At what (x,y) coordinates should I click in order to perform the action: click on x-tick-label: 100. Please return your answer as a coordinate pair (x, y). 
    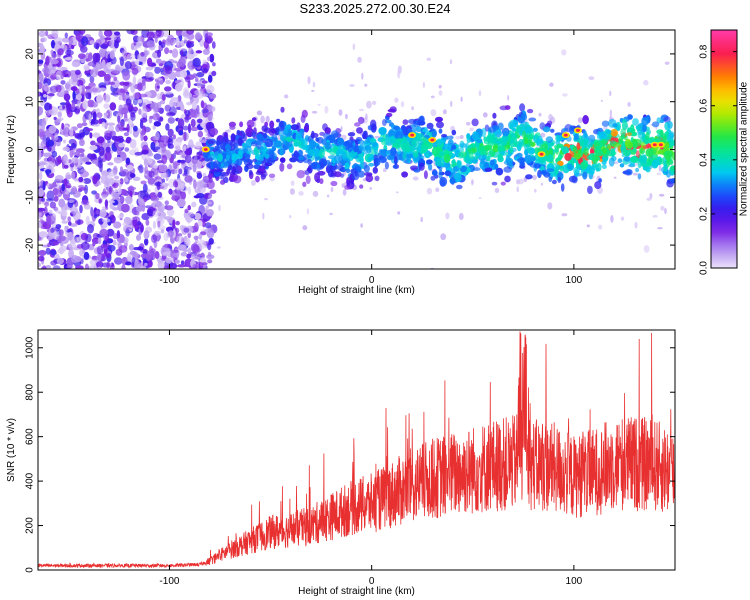
    Looking at the image, I should click on (574, 581).